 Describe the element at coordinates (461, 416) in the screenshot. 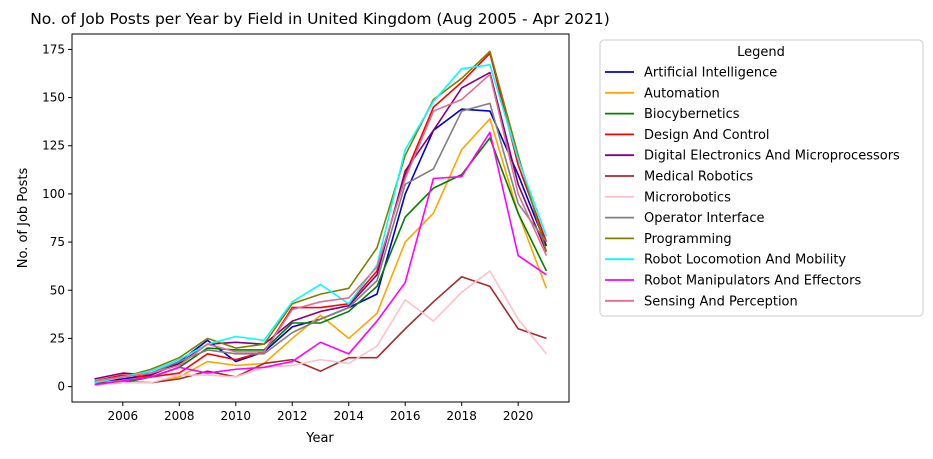

I see `x-tick-label: 2018` at that location.